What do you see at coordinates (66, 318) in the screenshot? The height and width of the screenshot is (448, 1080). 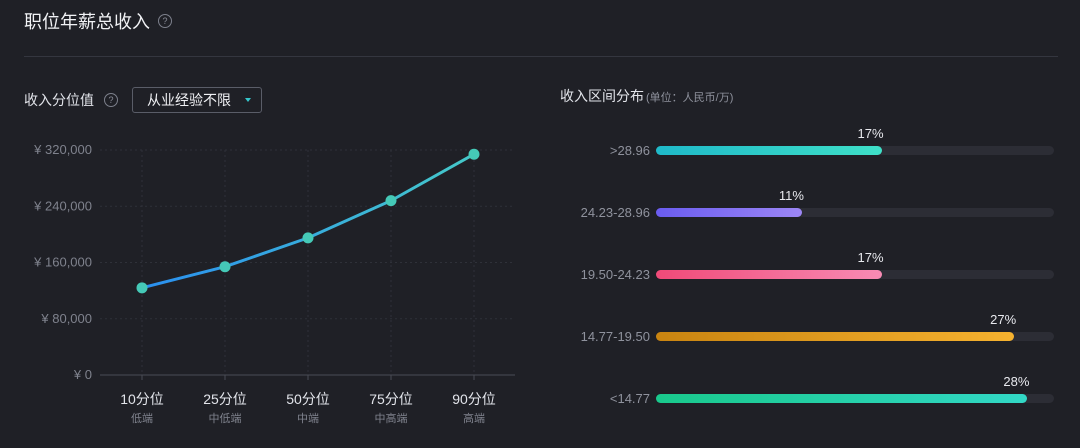 I see `y-tick-label: ¥ 80,000` at bounding box center [66, 318].